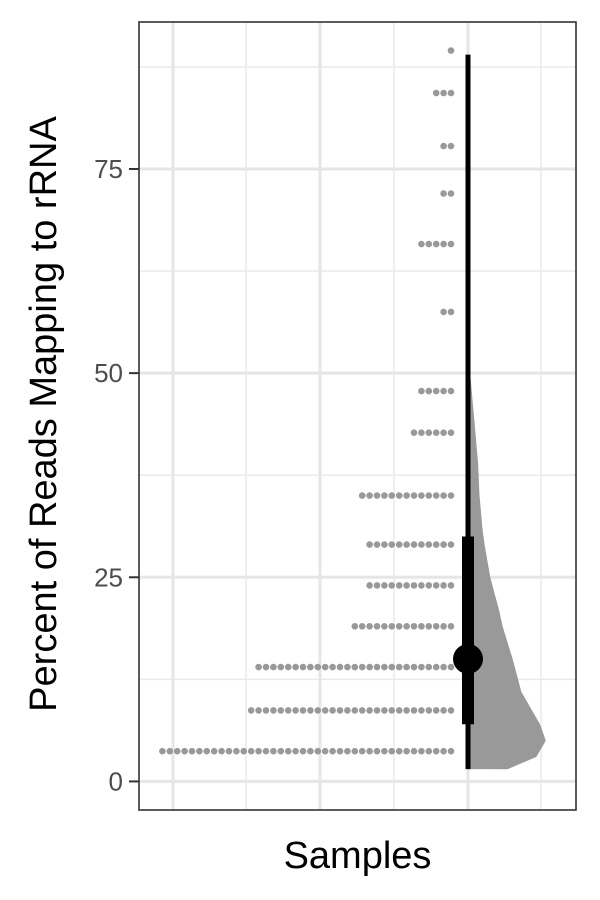  I want to click on x-axis-title: Samples, so click(358, 856).